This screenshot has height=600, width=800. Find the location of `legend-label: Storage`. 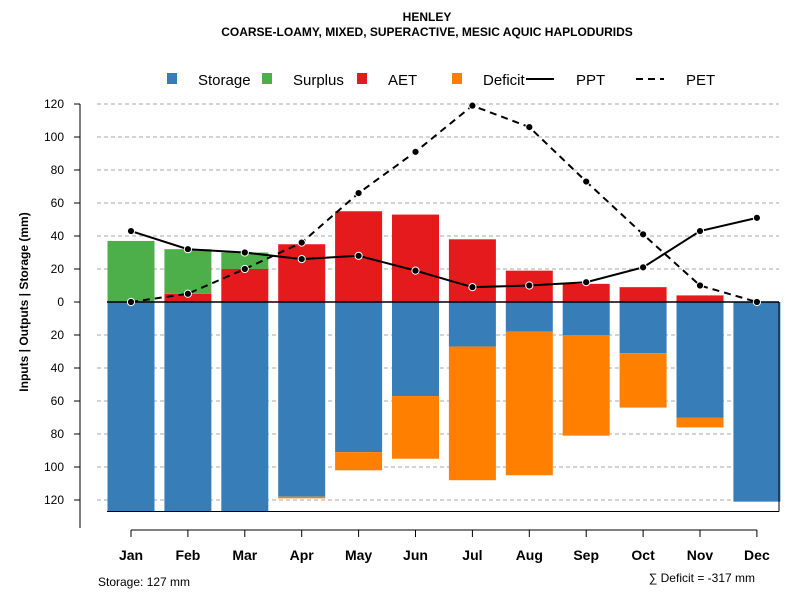

legend-label: Storage is located at coordinates (224, 80).